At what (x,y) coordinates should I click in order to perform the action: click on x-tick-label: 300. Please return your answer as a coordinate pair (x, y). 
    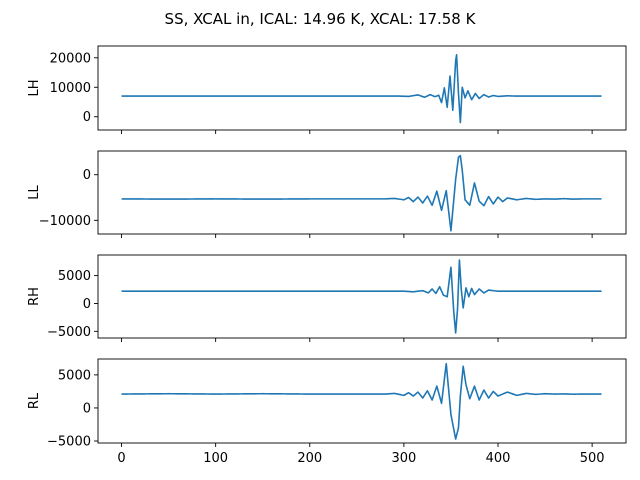
    Looking at the image, I should click on (403, 458).